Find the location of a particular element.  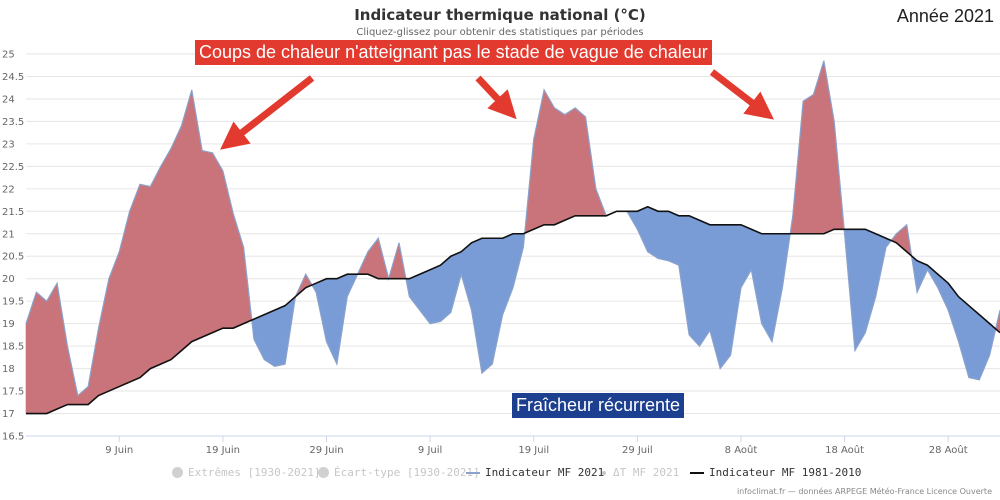

annotation-arrows is located at coordinates (497, 109).